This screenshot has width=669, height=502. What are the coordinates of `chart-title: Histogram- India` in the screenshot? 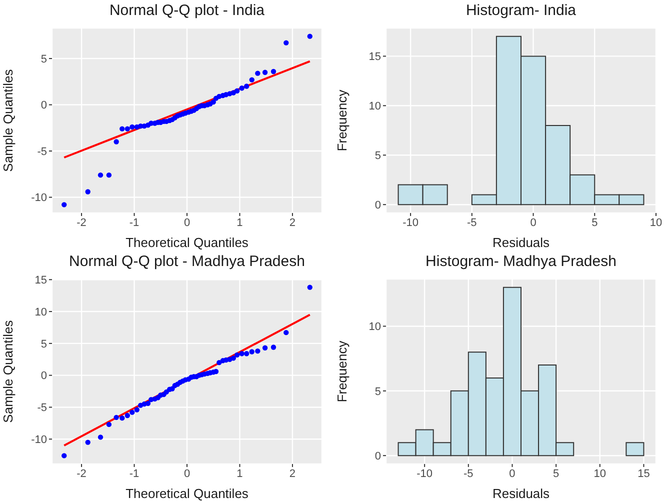 It's located at (521, 10).